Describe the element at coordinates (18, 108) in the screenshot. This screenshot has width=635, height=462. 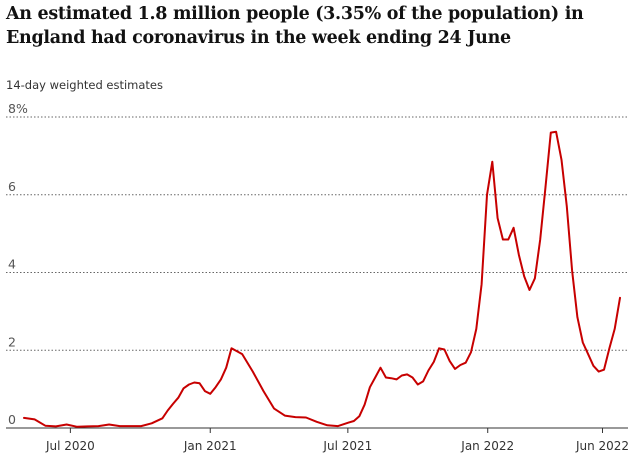
I see `y-tick-label: 8%` at that location.